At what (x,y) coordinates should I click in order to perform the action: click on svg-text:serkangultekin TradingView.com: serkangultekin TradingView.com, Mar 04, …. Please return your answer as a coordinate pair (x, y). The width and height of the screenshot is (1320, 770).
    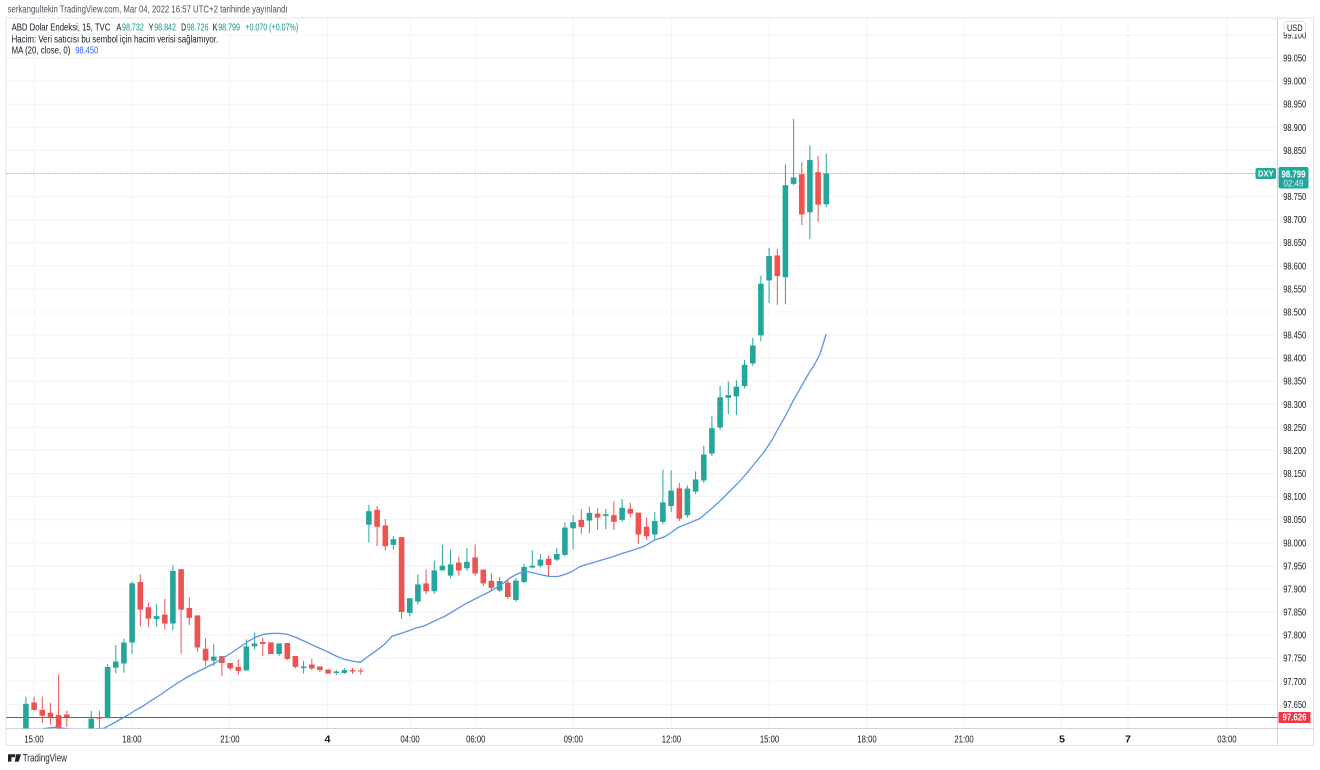
    Looking at the image, I should click on (148, 10).